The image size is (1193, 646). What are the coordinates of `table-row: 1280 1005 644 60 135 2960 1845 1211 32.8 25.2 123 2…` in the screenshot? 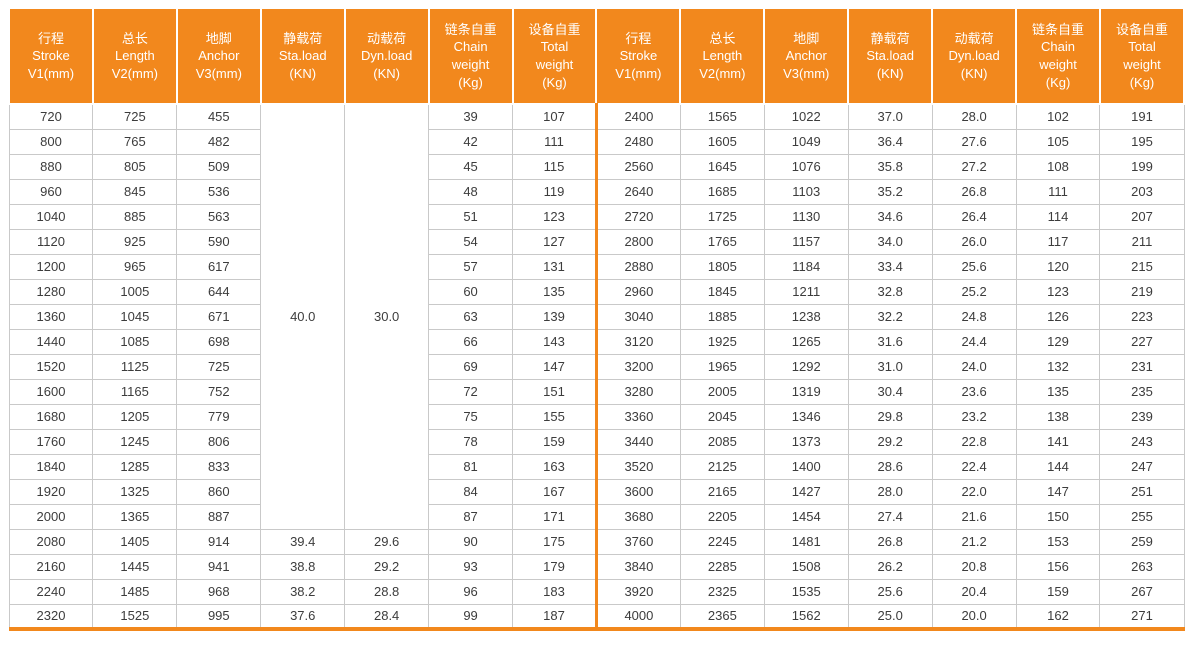 It's located at (596, 291).